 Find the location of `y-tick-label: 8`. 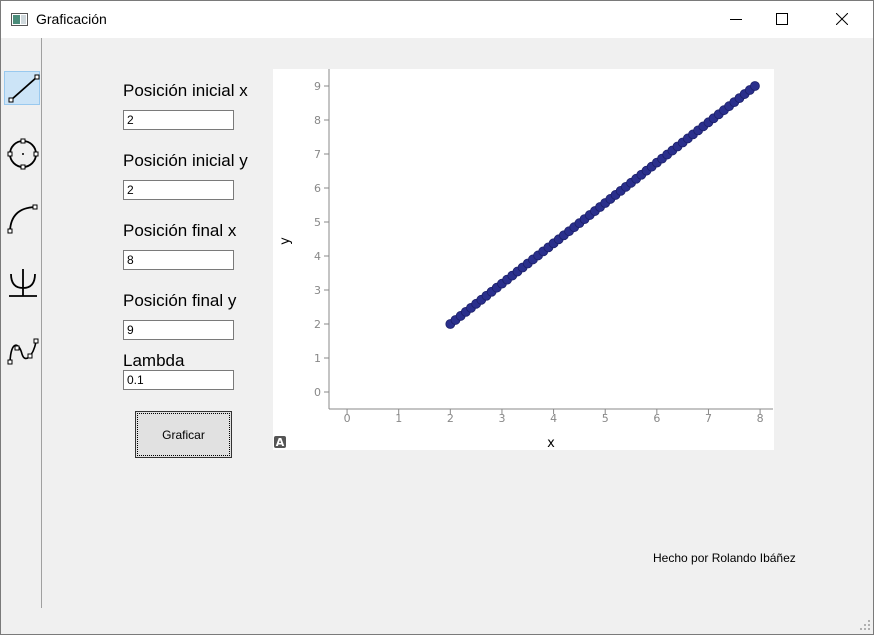

y-tick-label: 8 is located at coordinates (317, 120).